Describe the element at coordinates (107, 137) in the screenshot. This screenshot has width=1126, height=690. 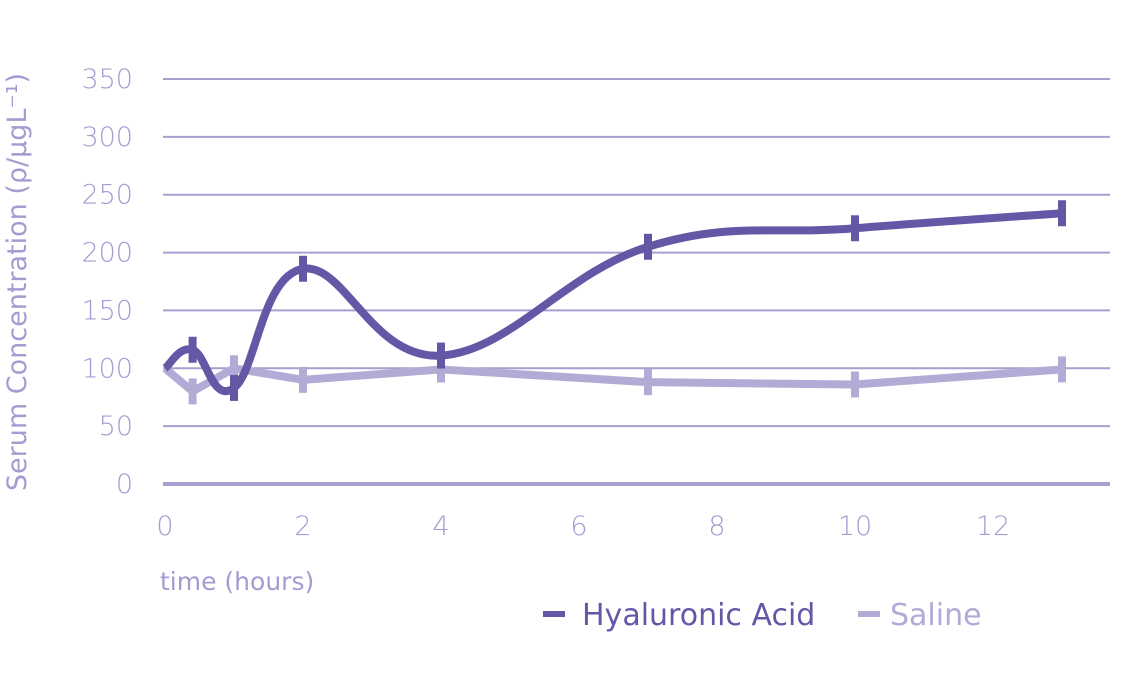
I see `y-tick-label: 300` at that location.